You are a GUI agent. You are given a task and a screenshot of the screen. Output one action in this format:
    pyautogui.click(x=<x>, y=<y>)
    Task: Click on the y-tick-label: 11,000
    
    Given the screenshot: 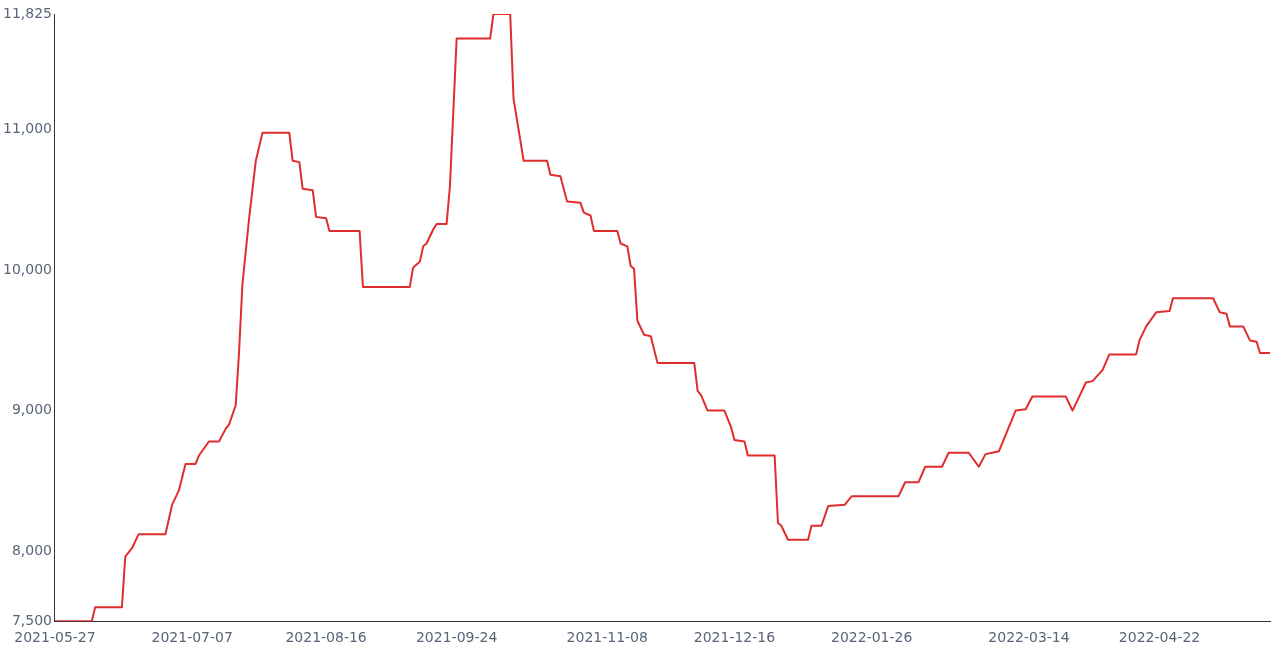 What is the action you would take?
    pyautogui.click(x=27, y=128)
    